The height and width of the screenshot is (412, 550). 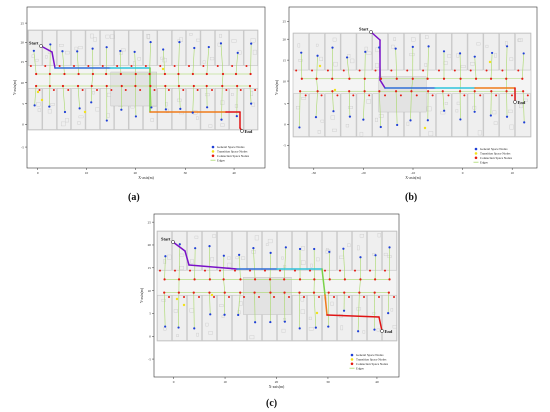 I want to click on caption-a: (a), so click(x=134, y=197).